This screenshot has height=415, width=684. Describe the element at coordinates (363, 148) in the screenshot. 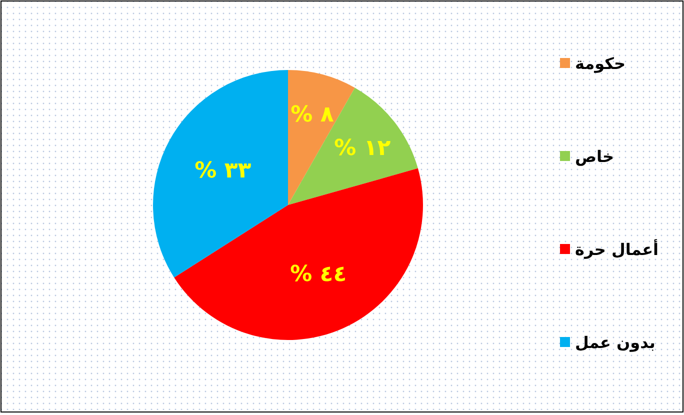

I see `data-label: % ١٢` at that location.